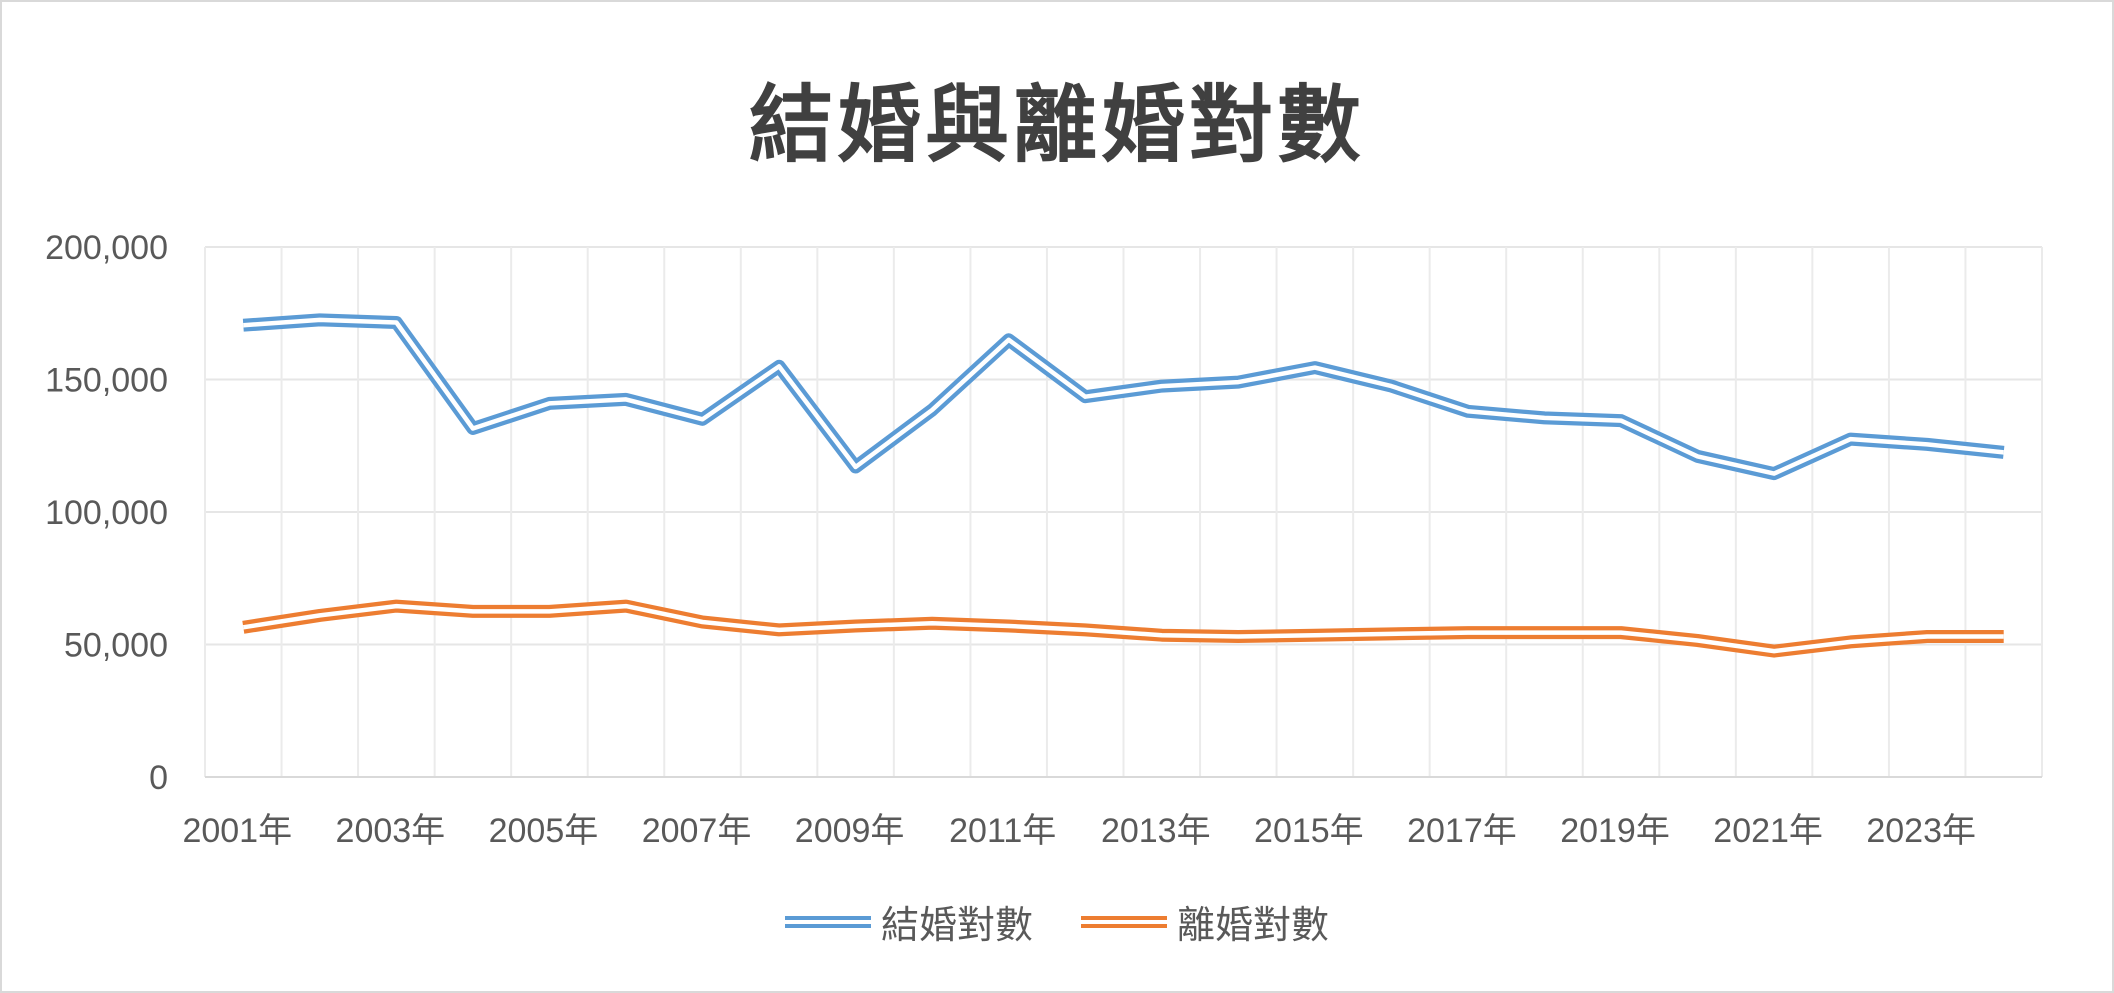  Describe the element at coordinates (1057, 921) in the screenshot. I see `legend: 結婚對數 離婚對數` at that location.